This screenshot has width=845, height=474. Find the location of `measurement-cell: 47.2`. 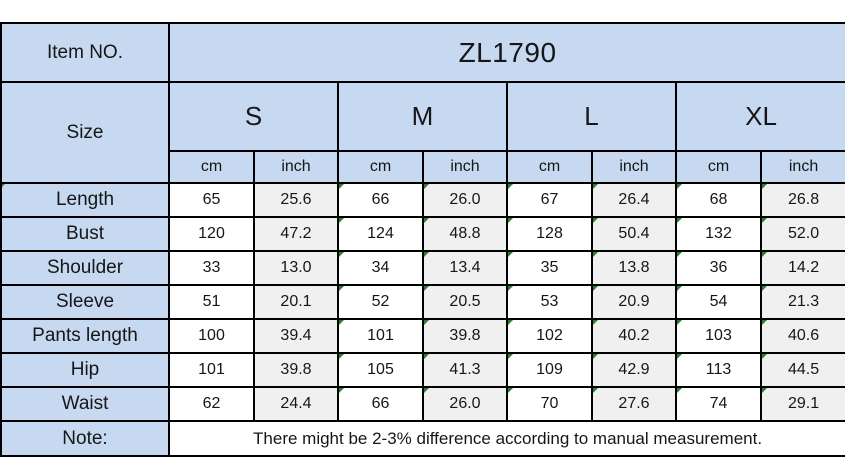

measurement-cell: 47.2 is located at coordinates (296, 234).